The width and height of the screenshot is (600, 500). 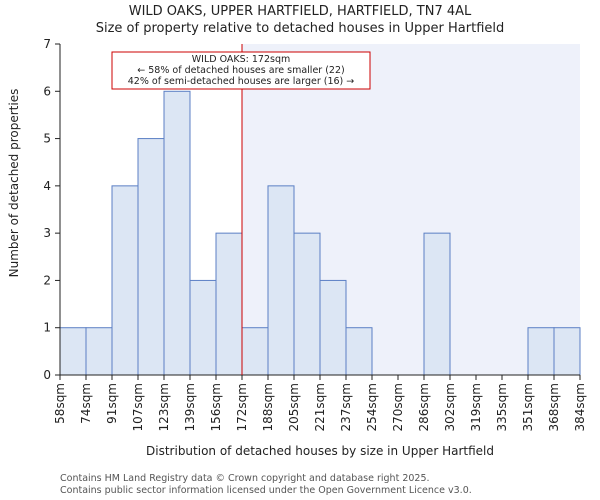 What do you see at coordinates (450, 407) in the screenshot?
I see `x-tick-label: 302sqm` at bounding box center [450, 407].